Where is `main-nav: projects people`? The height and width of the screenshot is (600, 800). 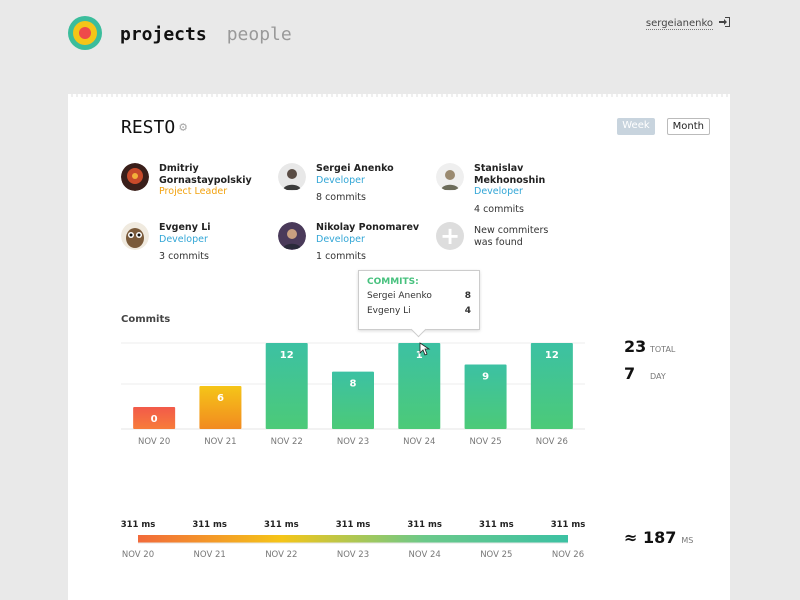
main-nav: projects people is located at coordinates (206, 34).